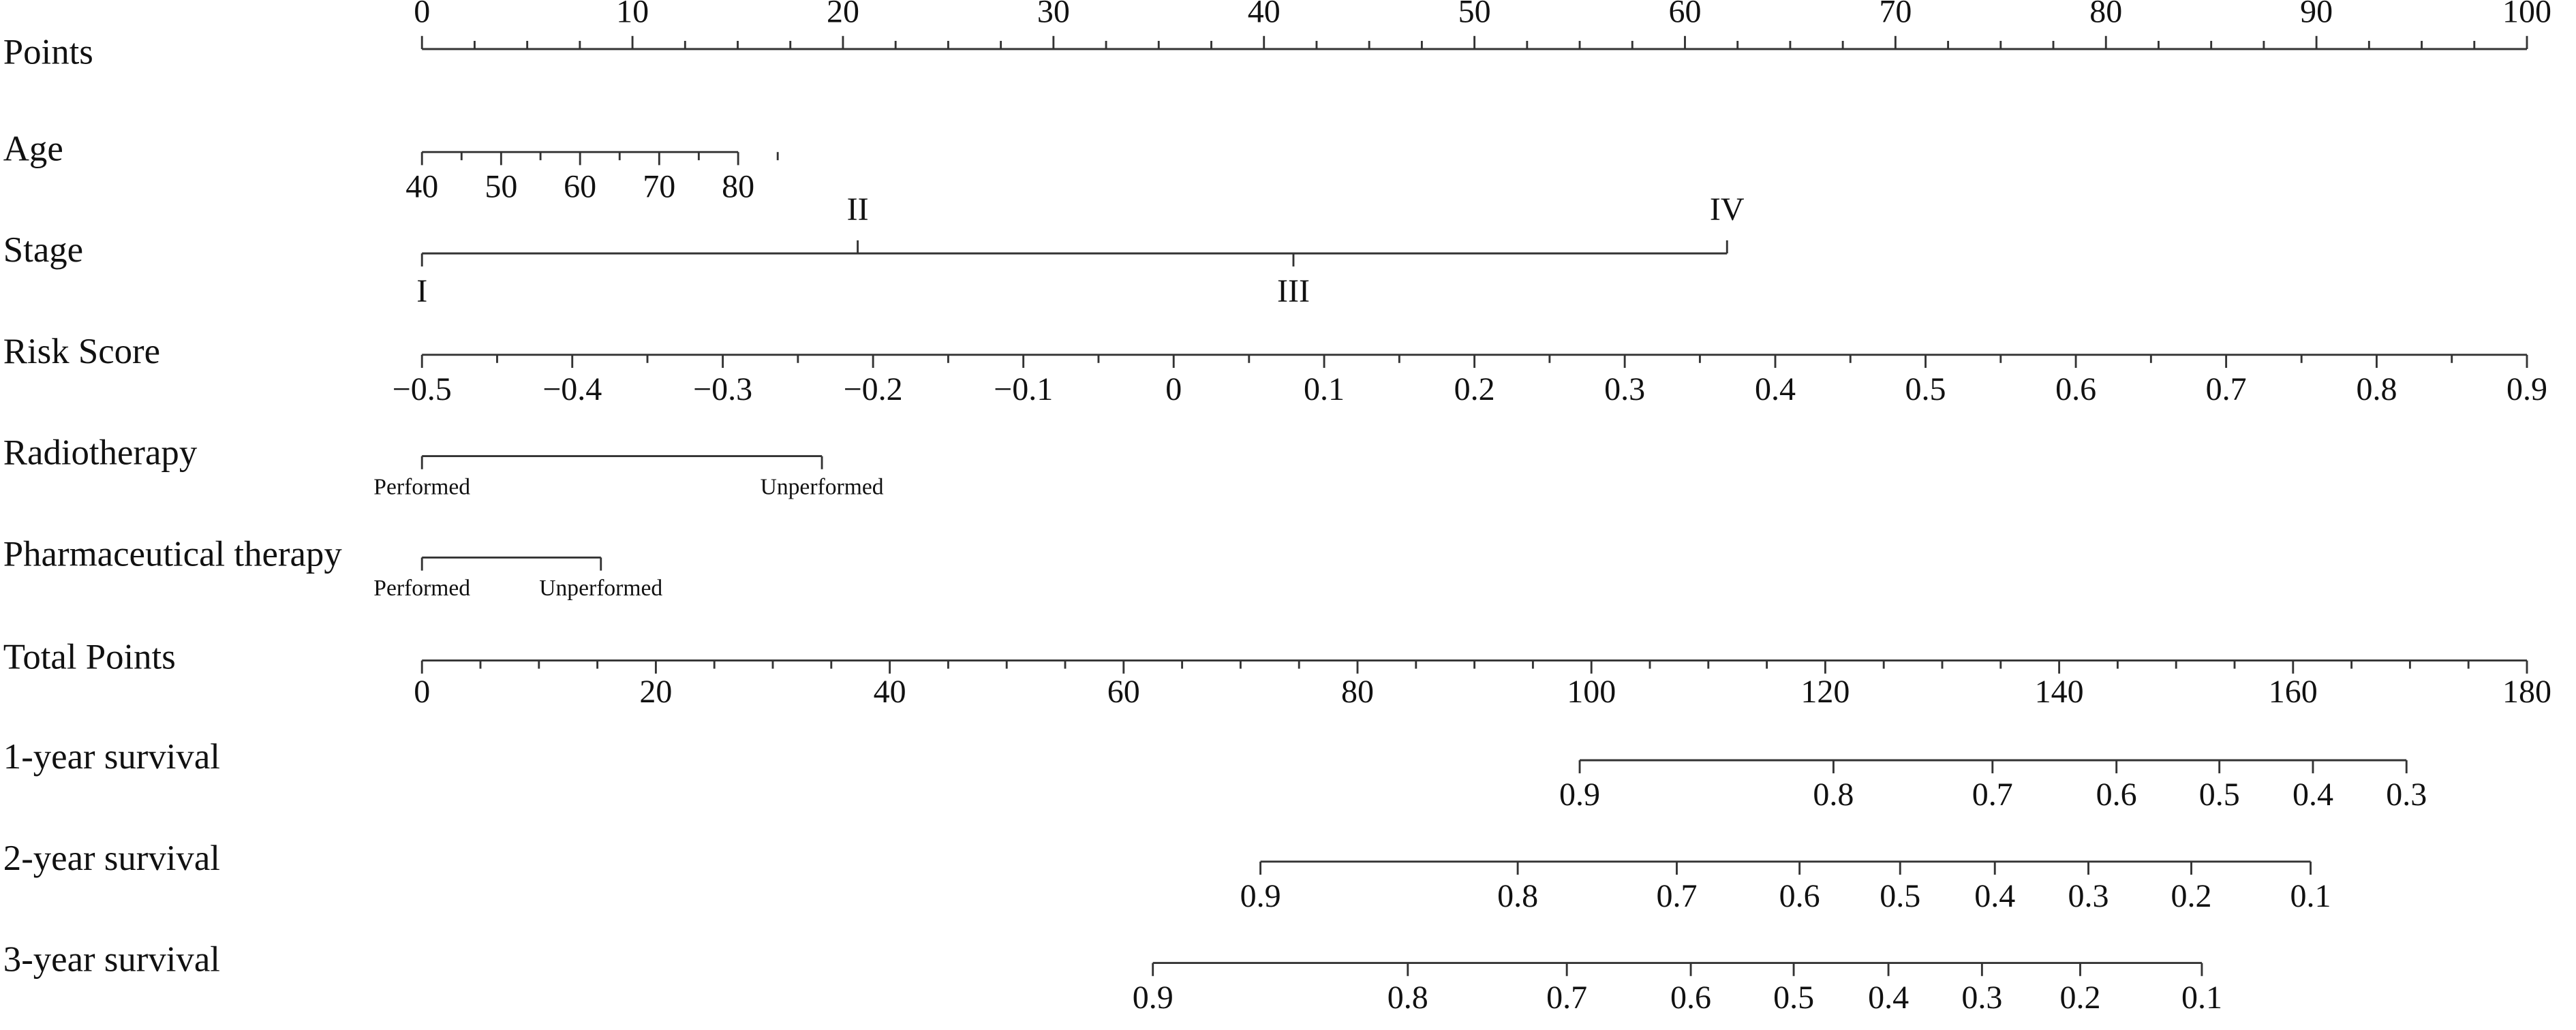 This screenshot has width=2576, height=1030. Describe the element at coordinates (421, 291) in the screenshot. I see `tick-label: I` at that location.